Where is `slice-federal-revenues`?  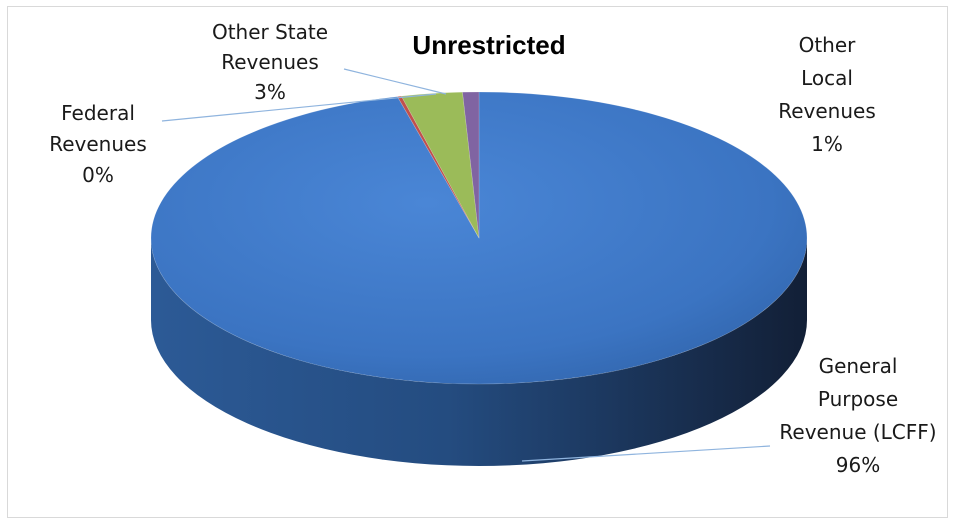 slice-federal-revenues is located at coordinates (438, 167).